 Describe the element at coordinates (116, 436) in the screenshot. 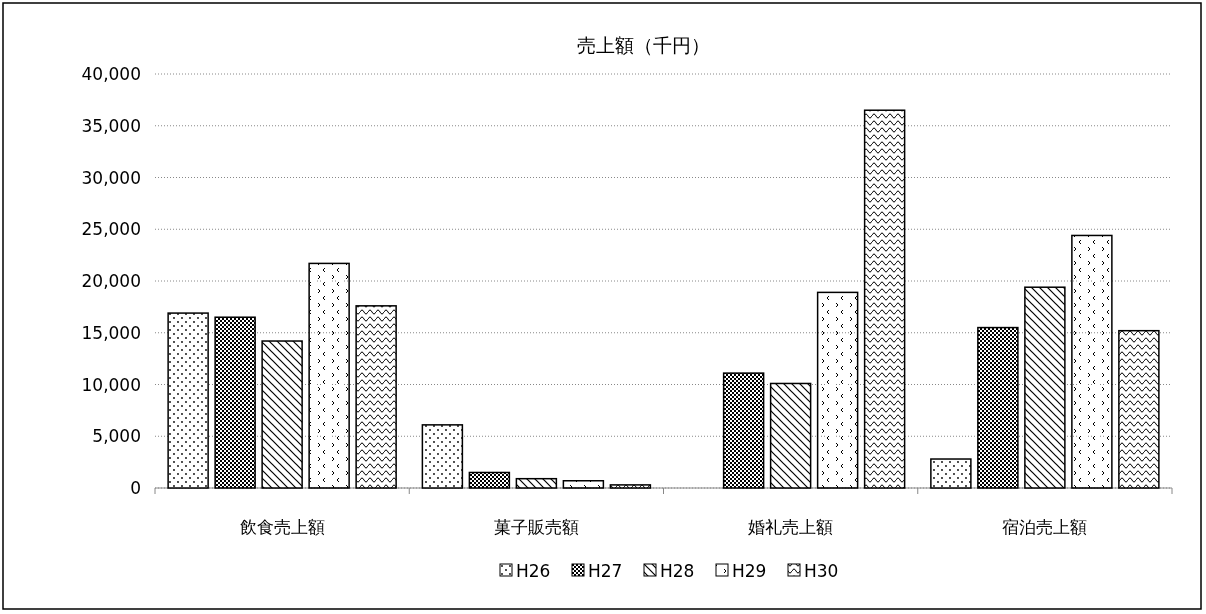

I see `y-tick-label: 5,000` at that location.